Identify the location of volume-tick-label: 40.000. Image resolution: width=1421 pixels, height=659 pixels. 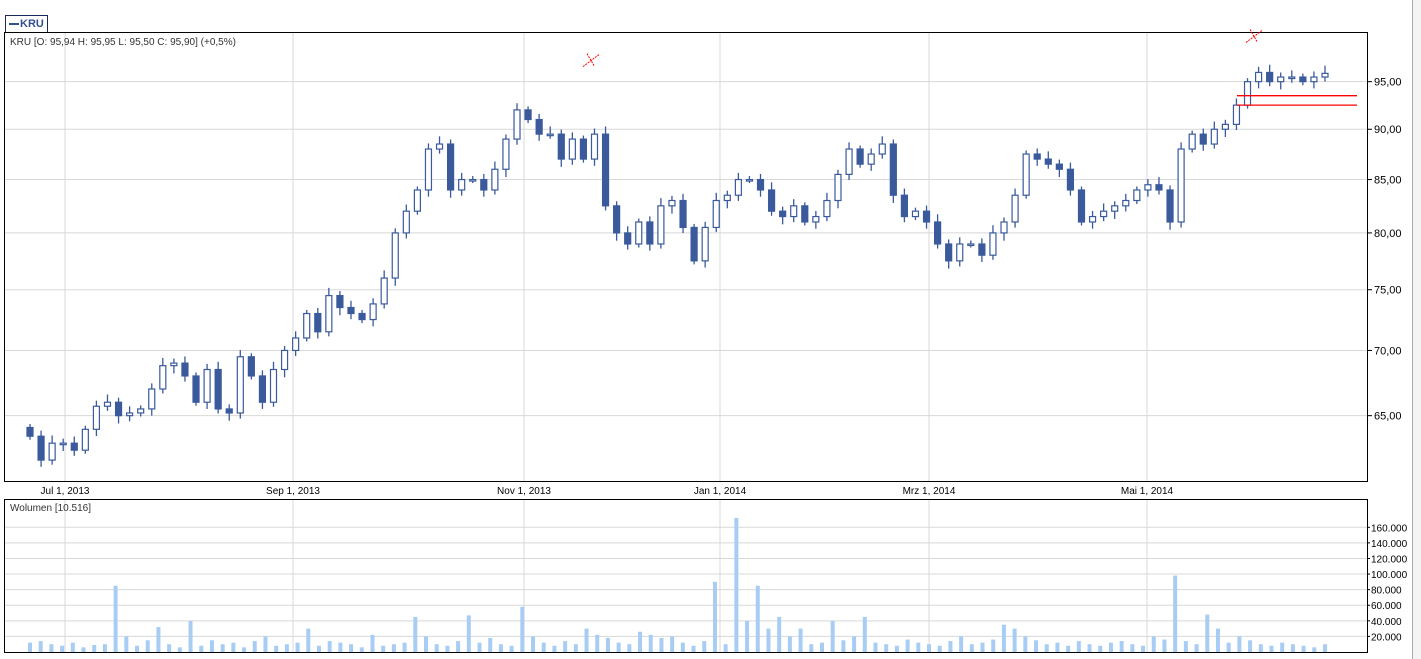
(1386, 622).